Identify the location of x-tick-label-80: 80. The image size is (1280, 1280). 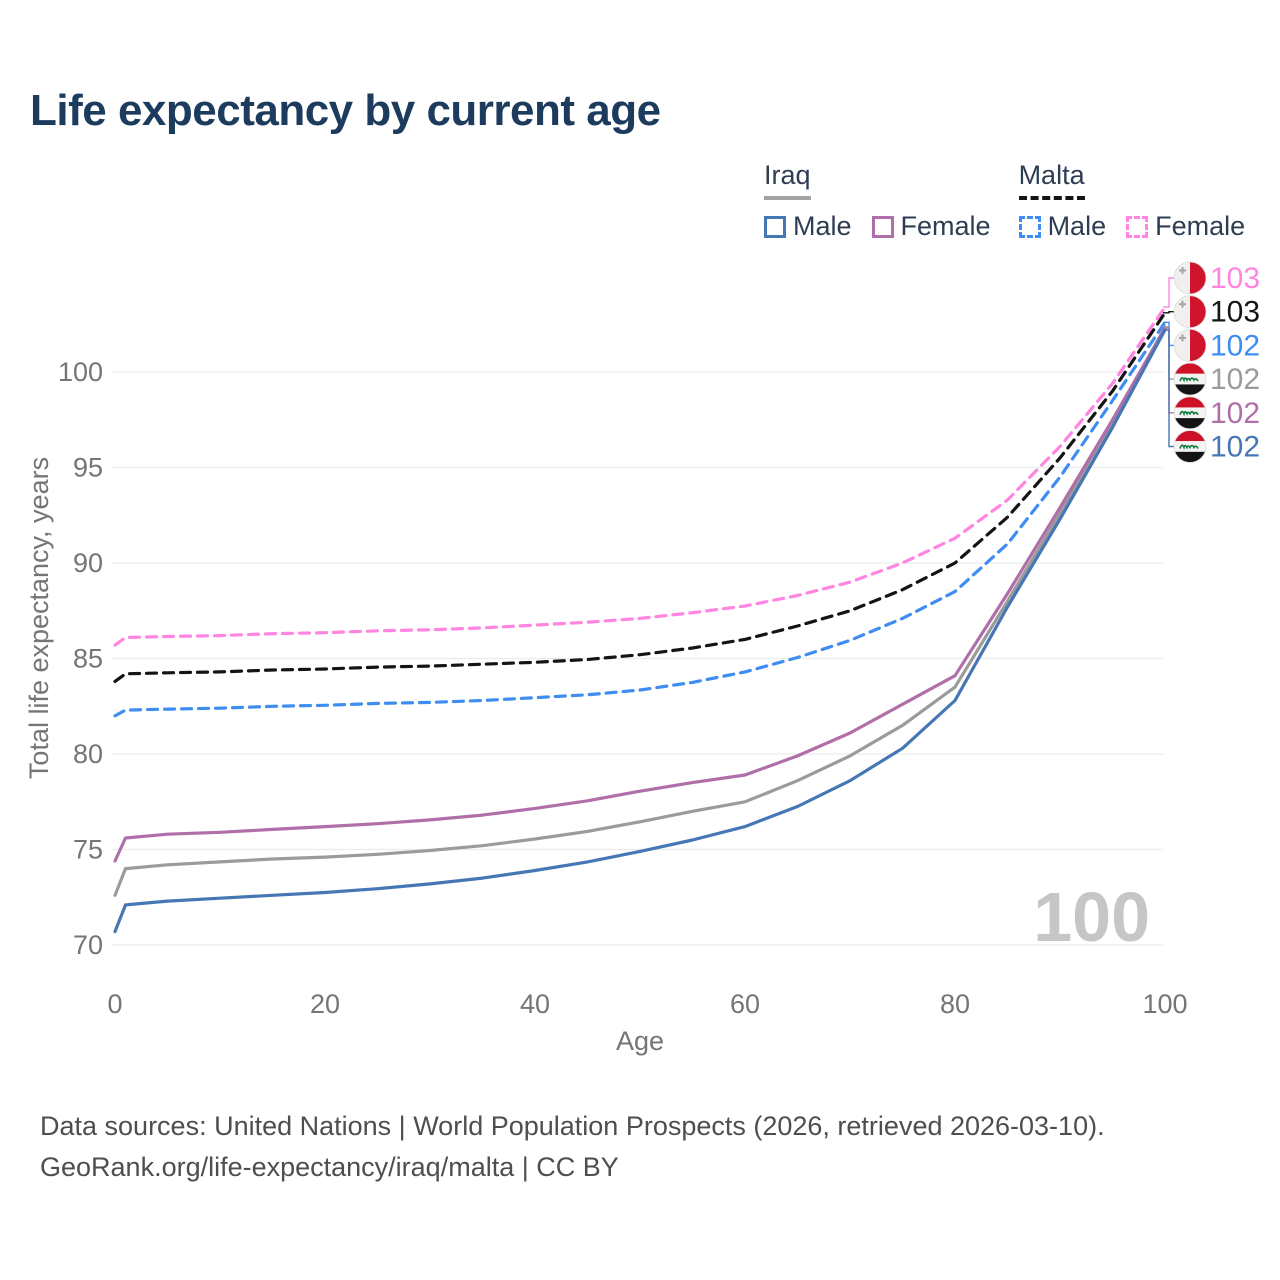
(955, 1004).